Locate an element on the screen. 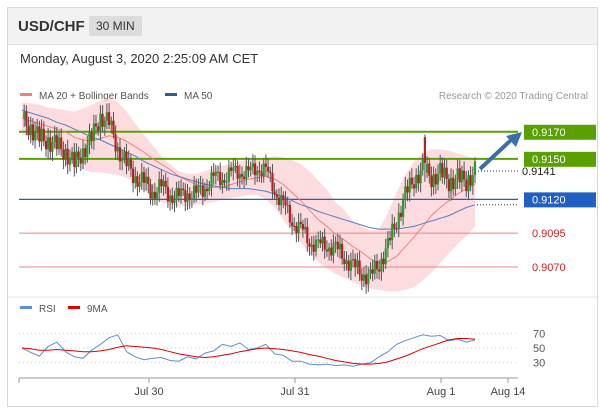  timestamp: Monday, August 3, 2020 2:25:09 AM CET is located at coordinates (139, 58).